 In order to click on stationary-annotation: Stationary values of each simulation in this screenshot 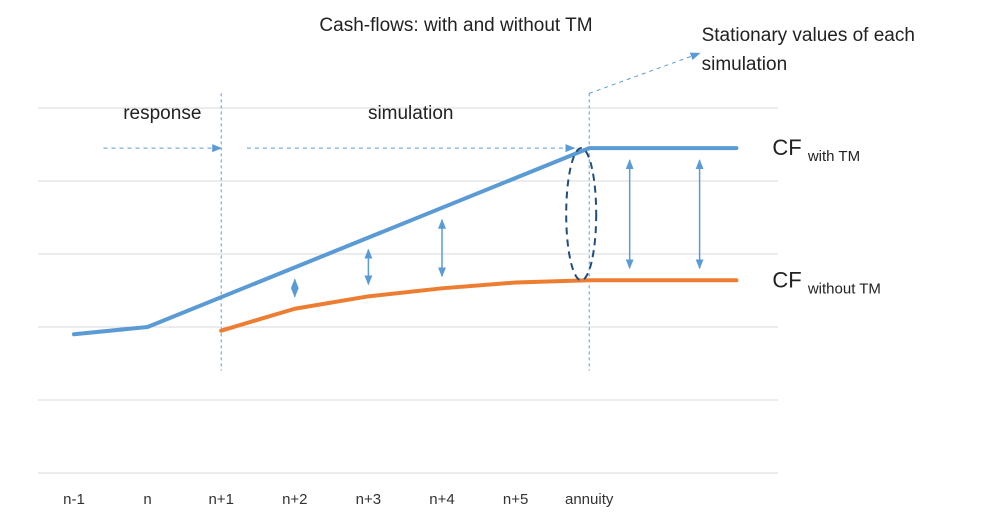, I will do `click(752, 59)`.